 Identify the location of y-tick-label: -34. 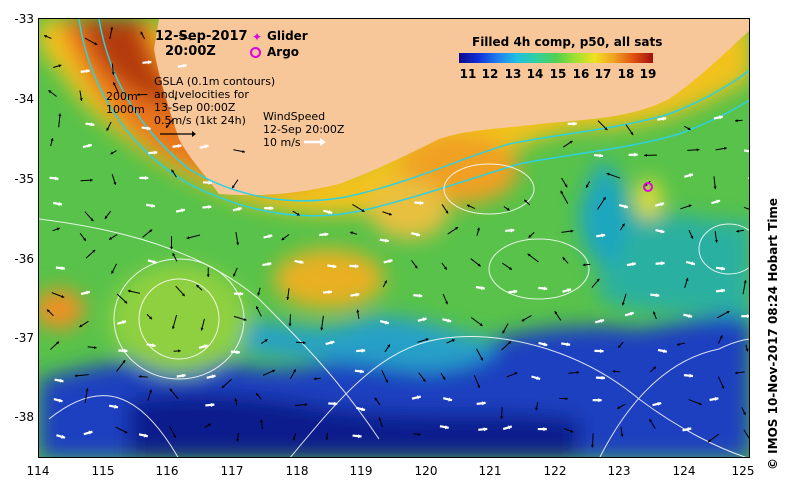
(24, 99).